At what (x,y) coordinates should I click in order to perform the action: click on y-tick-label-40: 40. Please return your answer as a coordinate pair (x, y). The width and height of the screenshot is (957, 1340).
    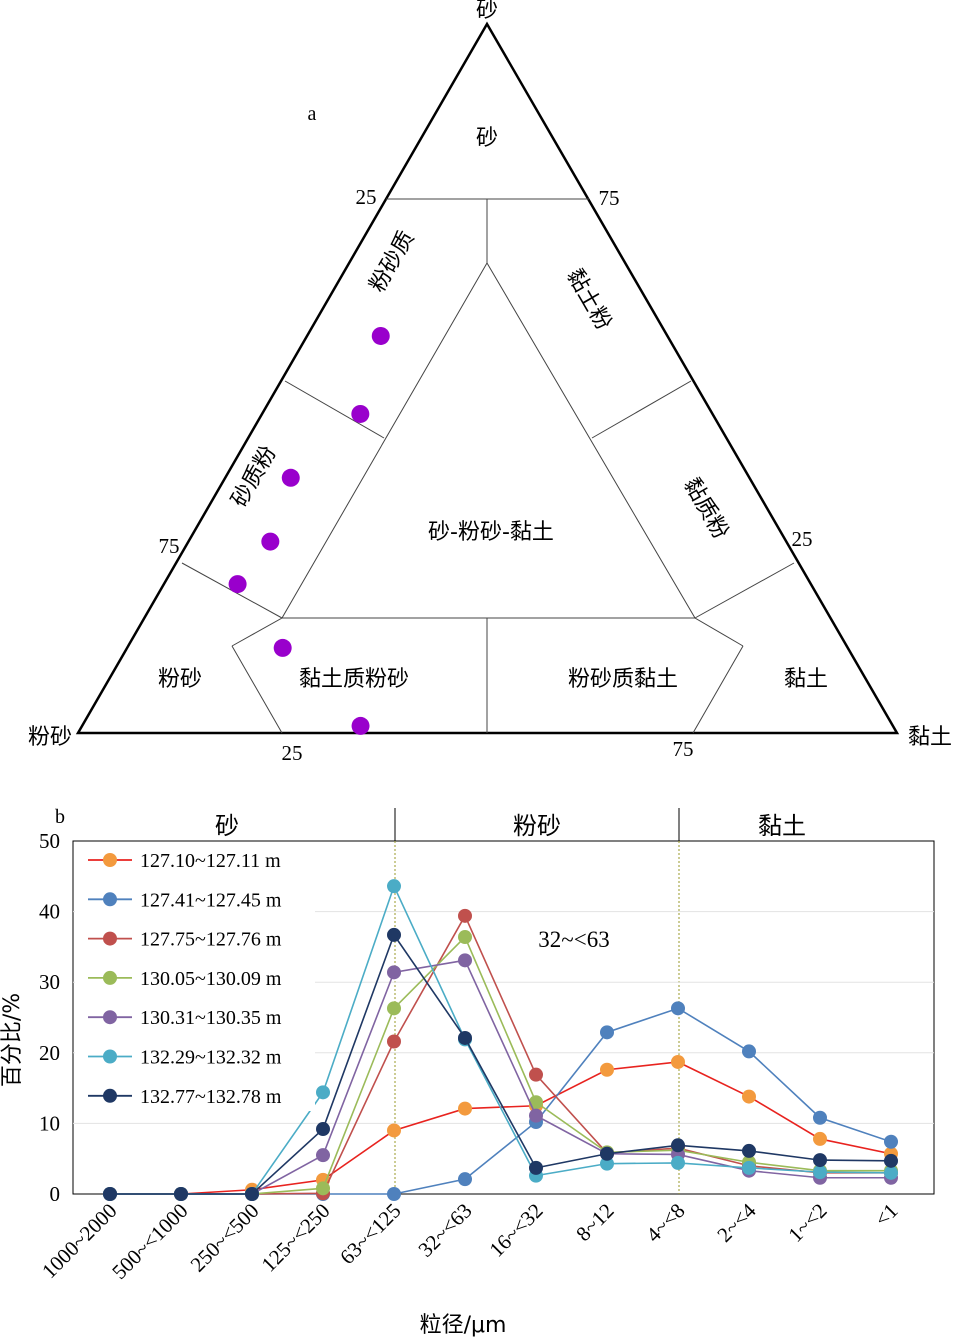
    Looking at the image, I should click on (49, 912).